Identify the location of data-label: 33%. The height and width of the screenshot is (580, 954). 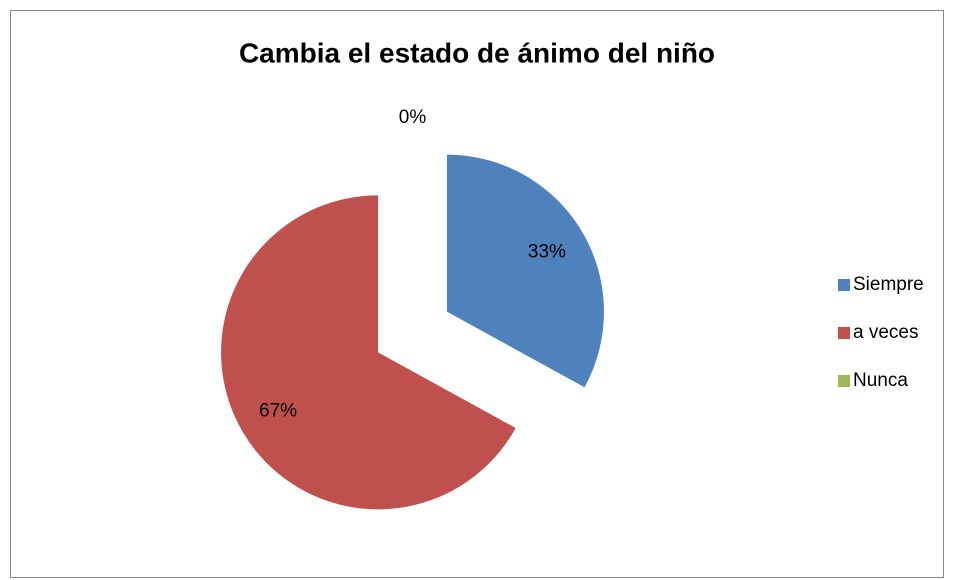
(547, 252).